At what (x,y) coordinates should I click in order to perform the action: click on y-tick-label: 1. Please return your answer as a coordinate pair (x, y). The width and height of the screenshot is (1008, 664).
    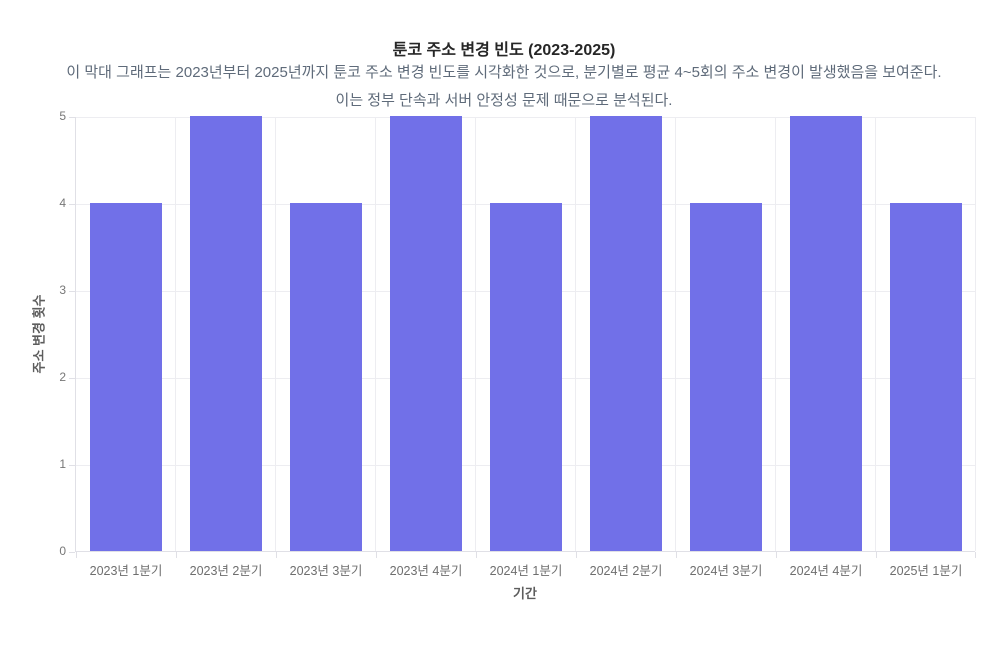
    Looking at the image, I should click on (62, 464).